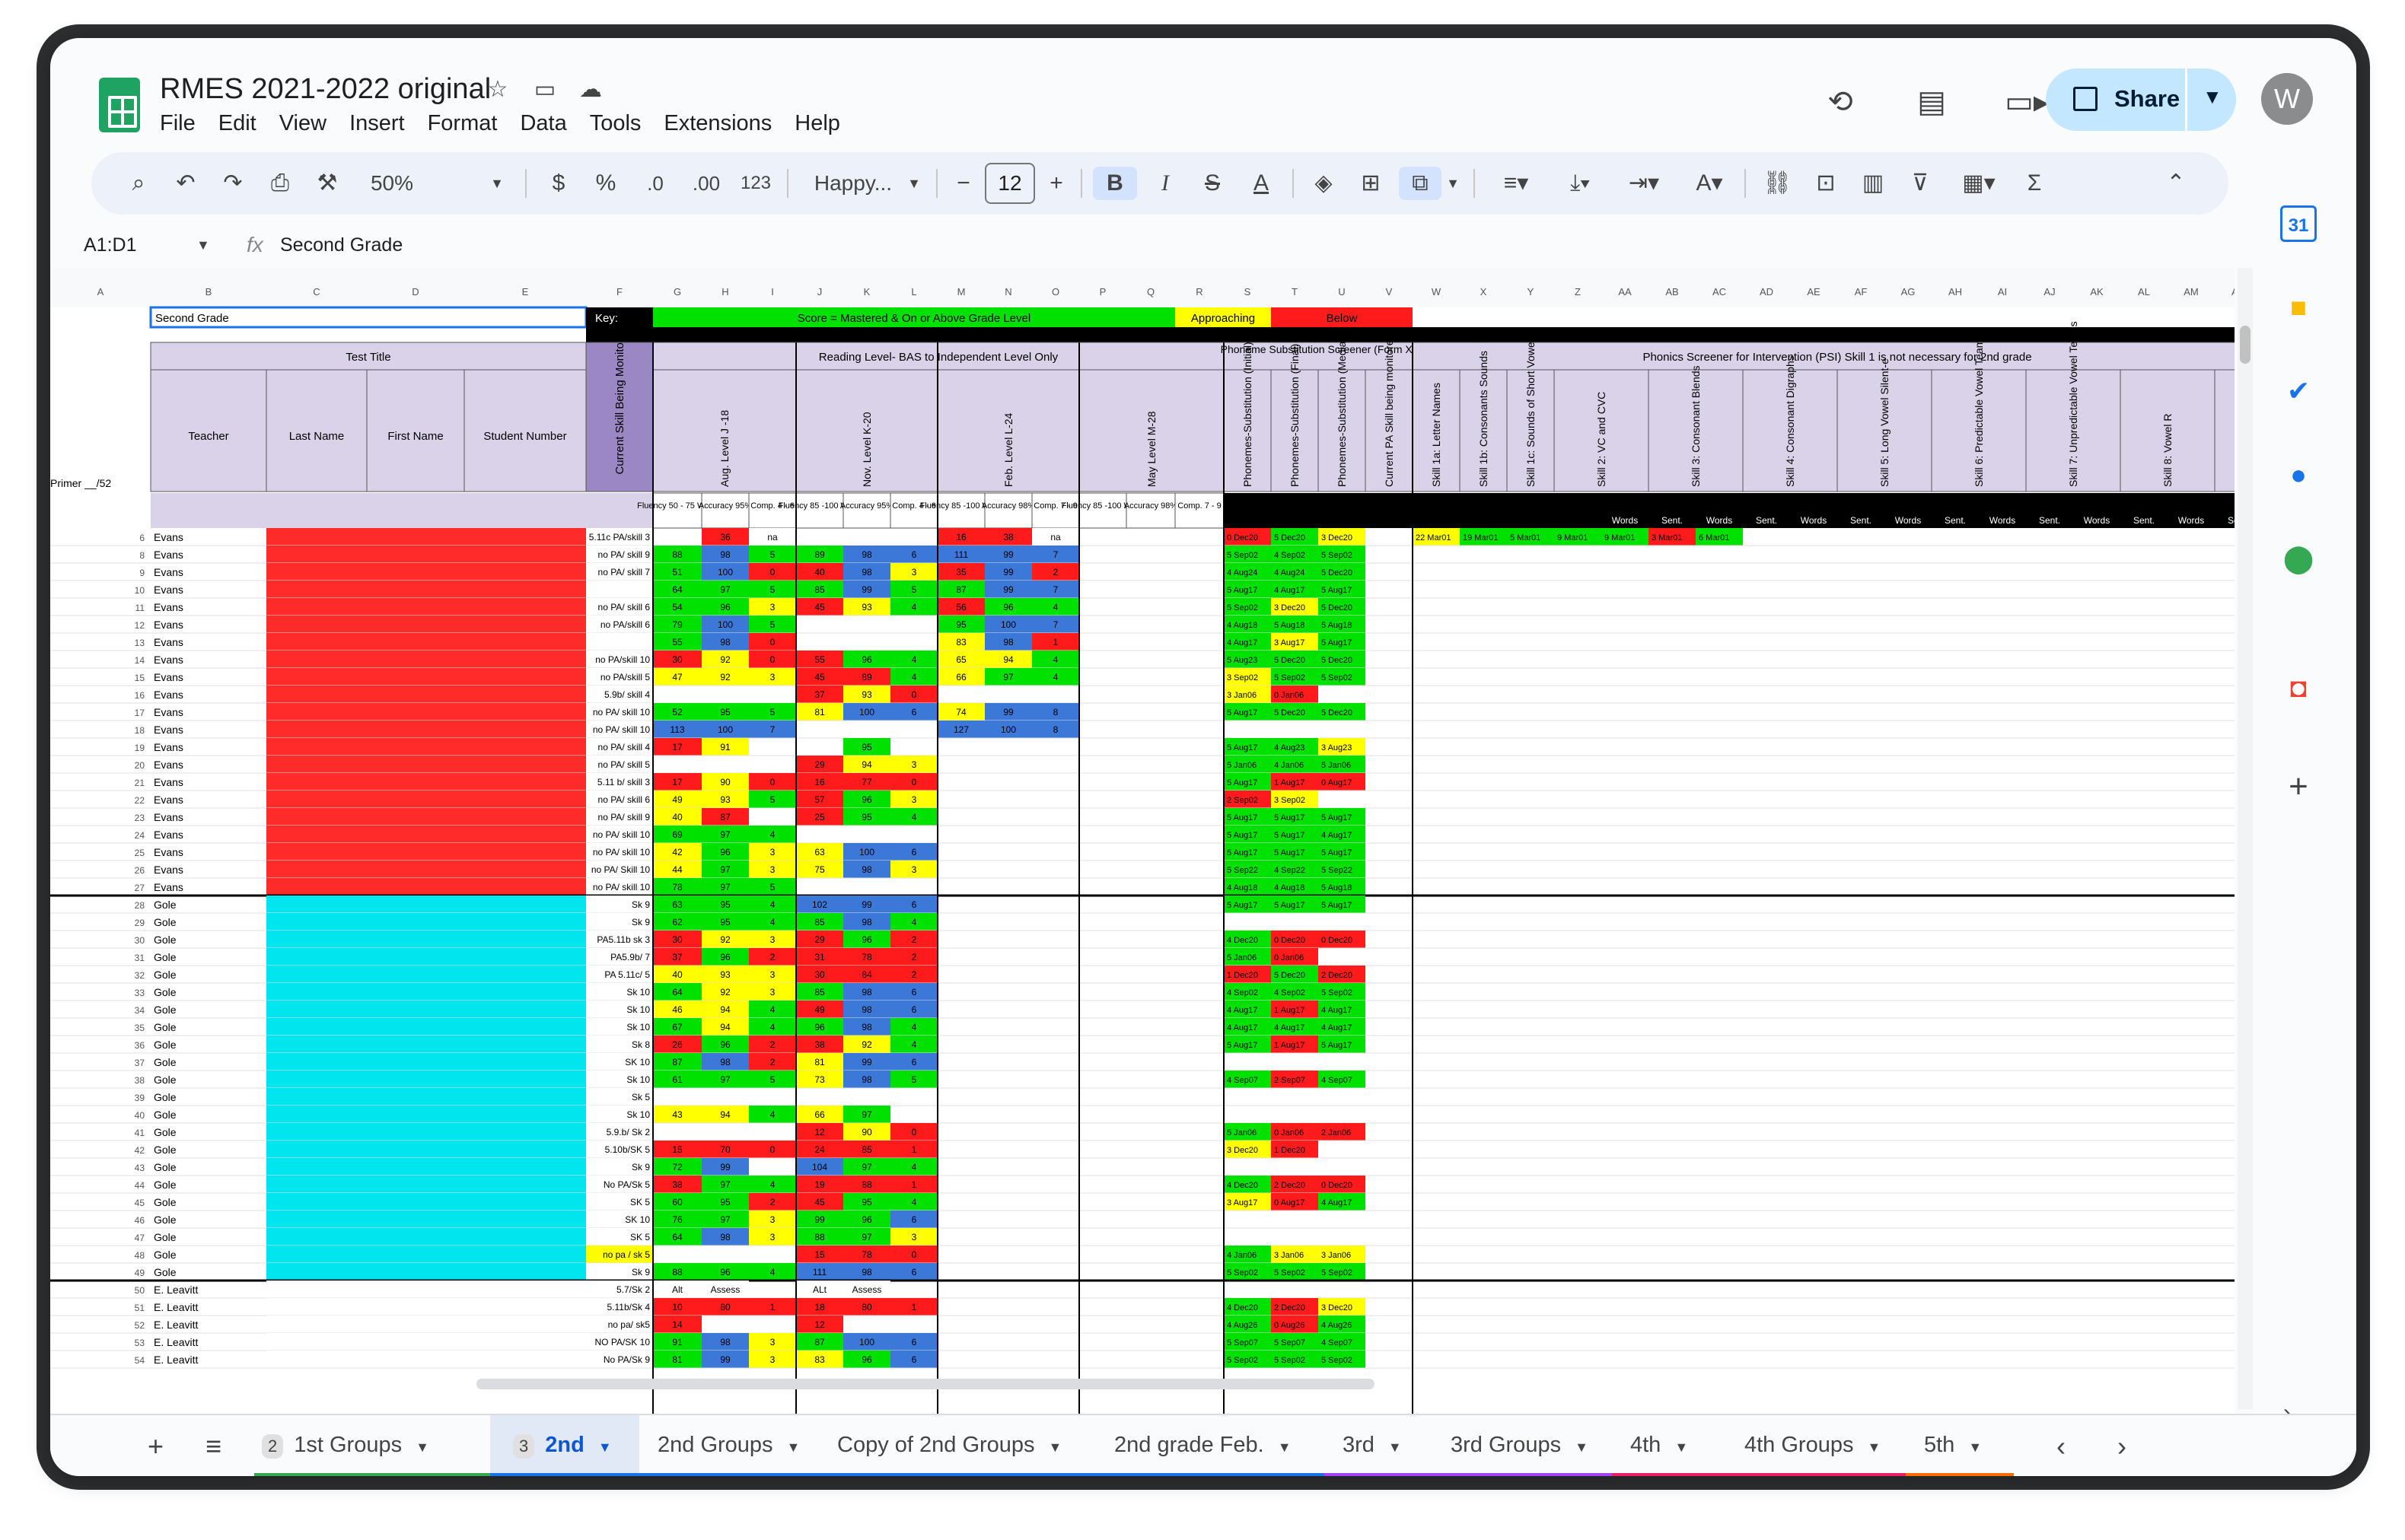  I want to click on comp-header-cell, so click(1199, 511).